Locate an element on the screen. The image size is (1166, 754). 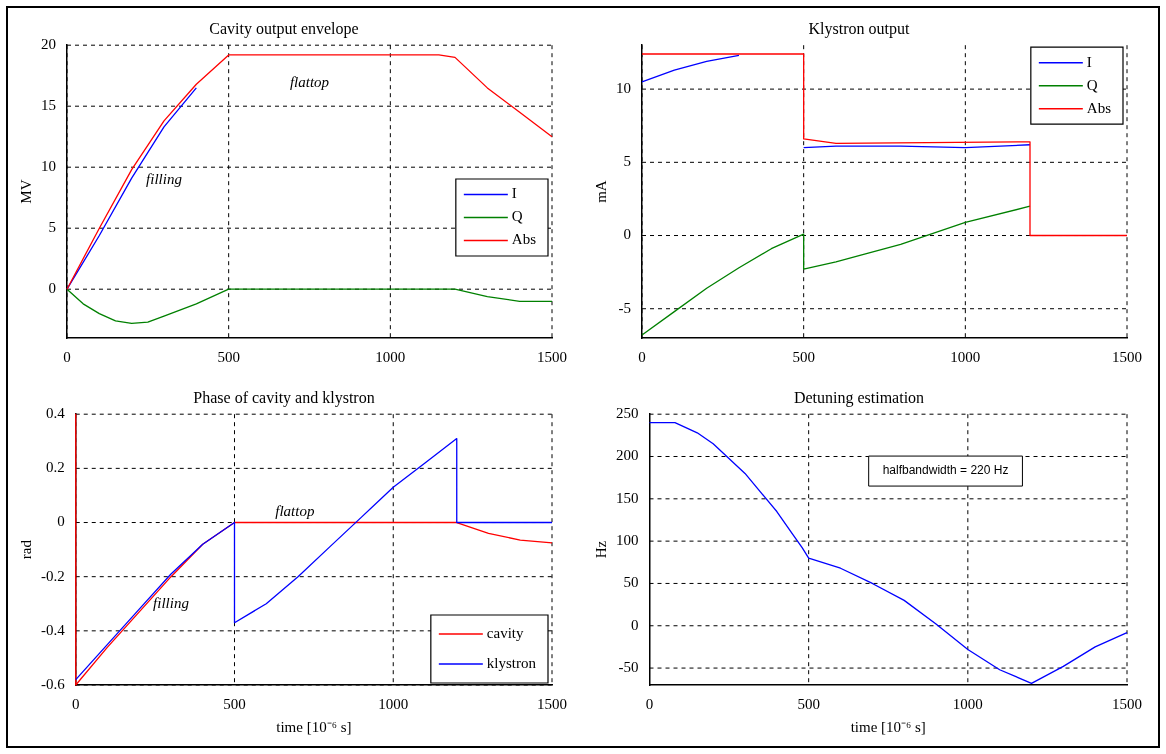
legend-label: cavity is located at coordinates (505, 632).